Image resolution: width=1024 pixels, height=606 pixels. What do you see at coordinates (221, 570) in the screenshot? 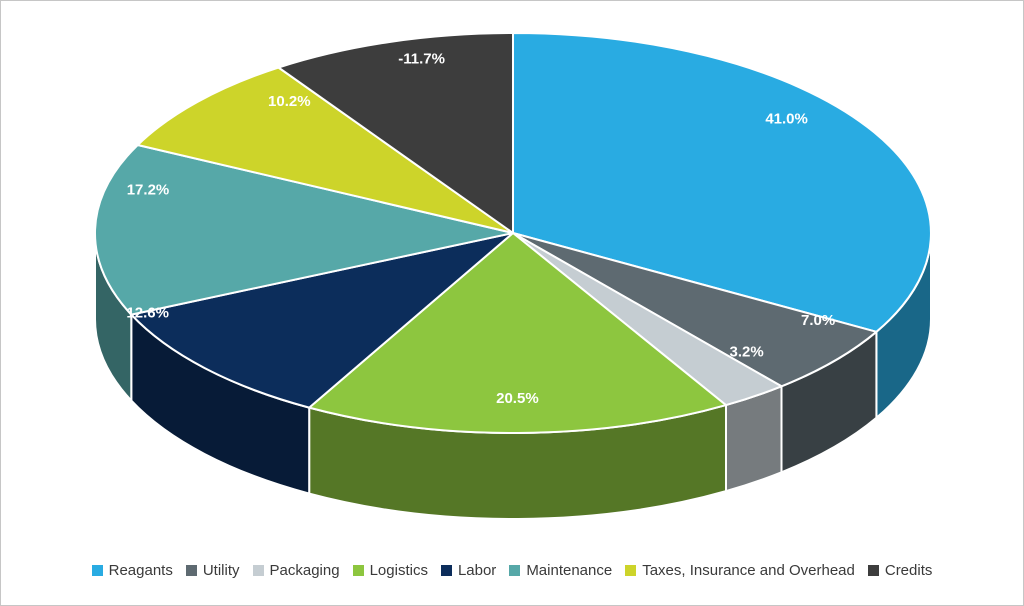
I see `legend-label-utility: Utility` at bounding box center [221, 570].